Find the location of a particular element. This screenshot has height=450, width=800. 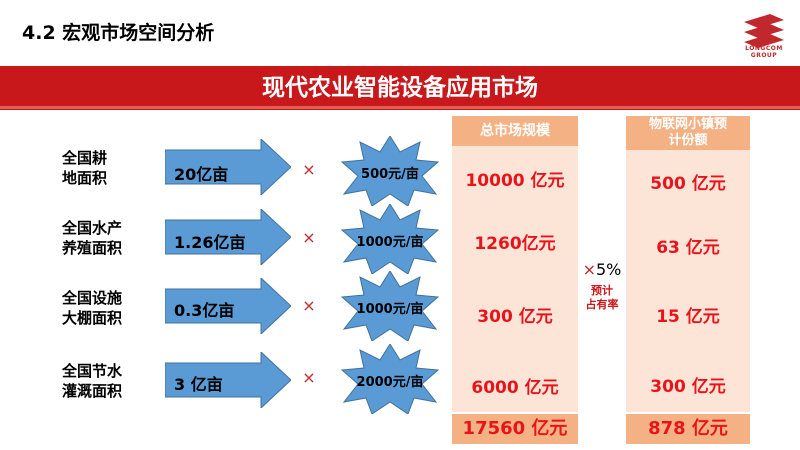

share-column-header: 物联网小镇预 计份额 is located at coordinates (688, 133).